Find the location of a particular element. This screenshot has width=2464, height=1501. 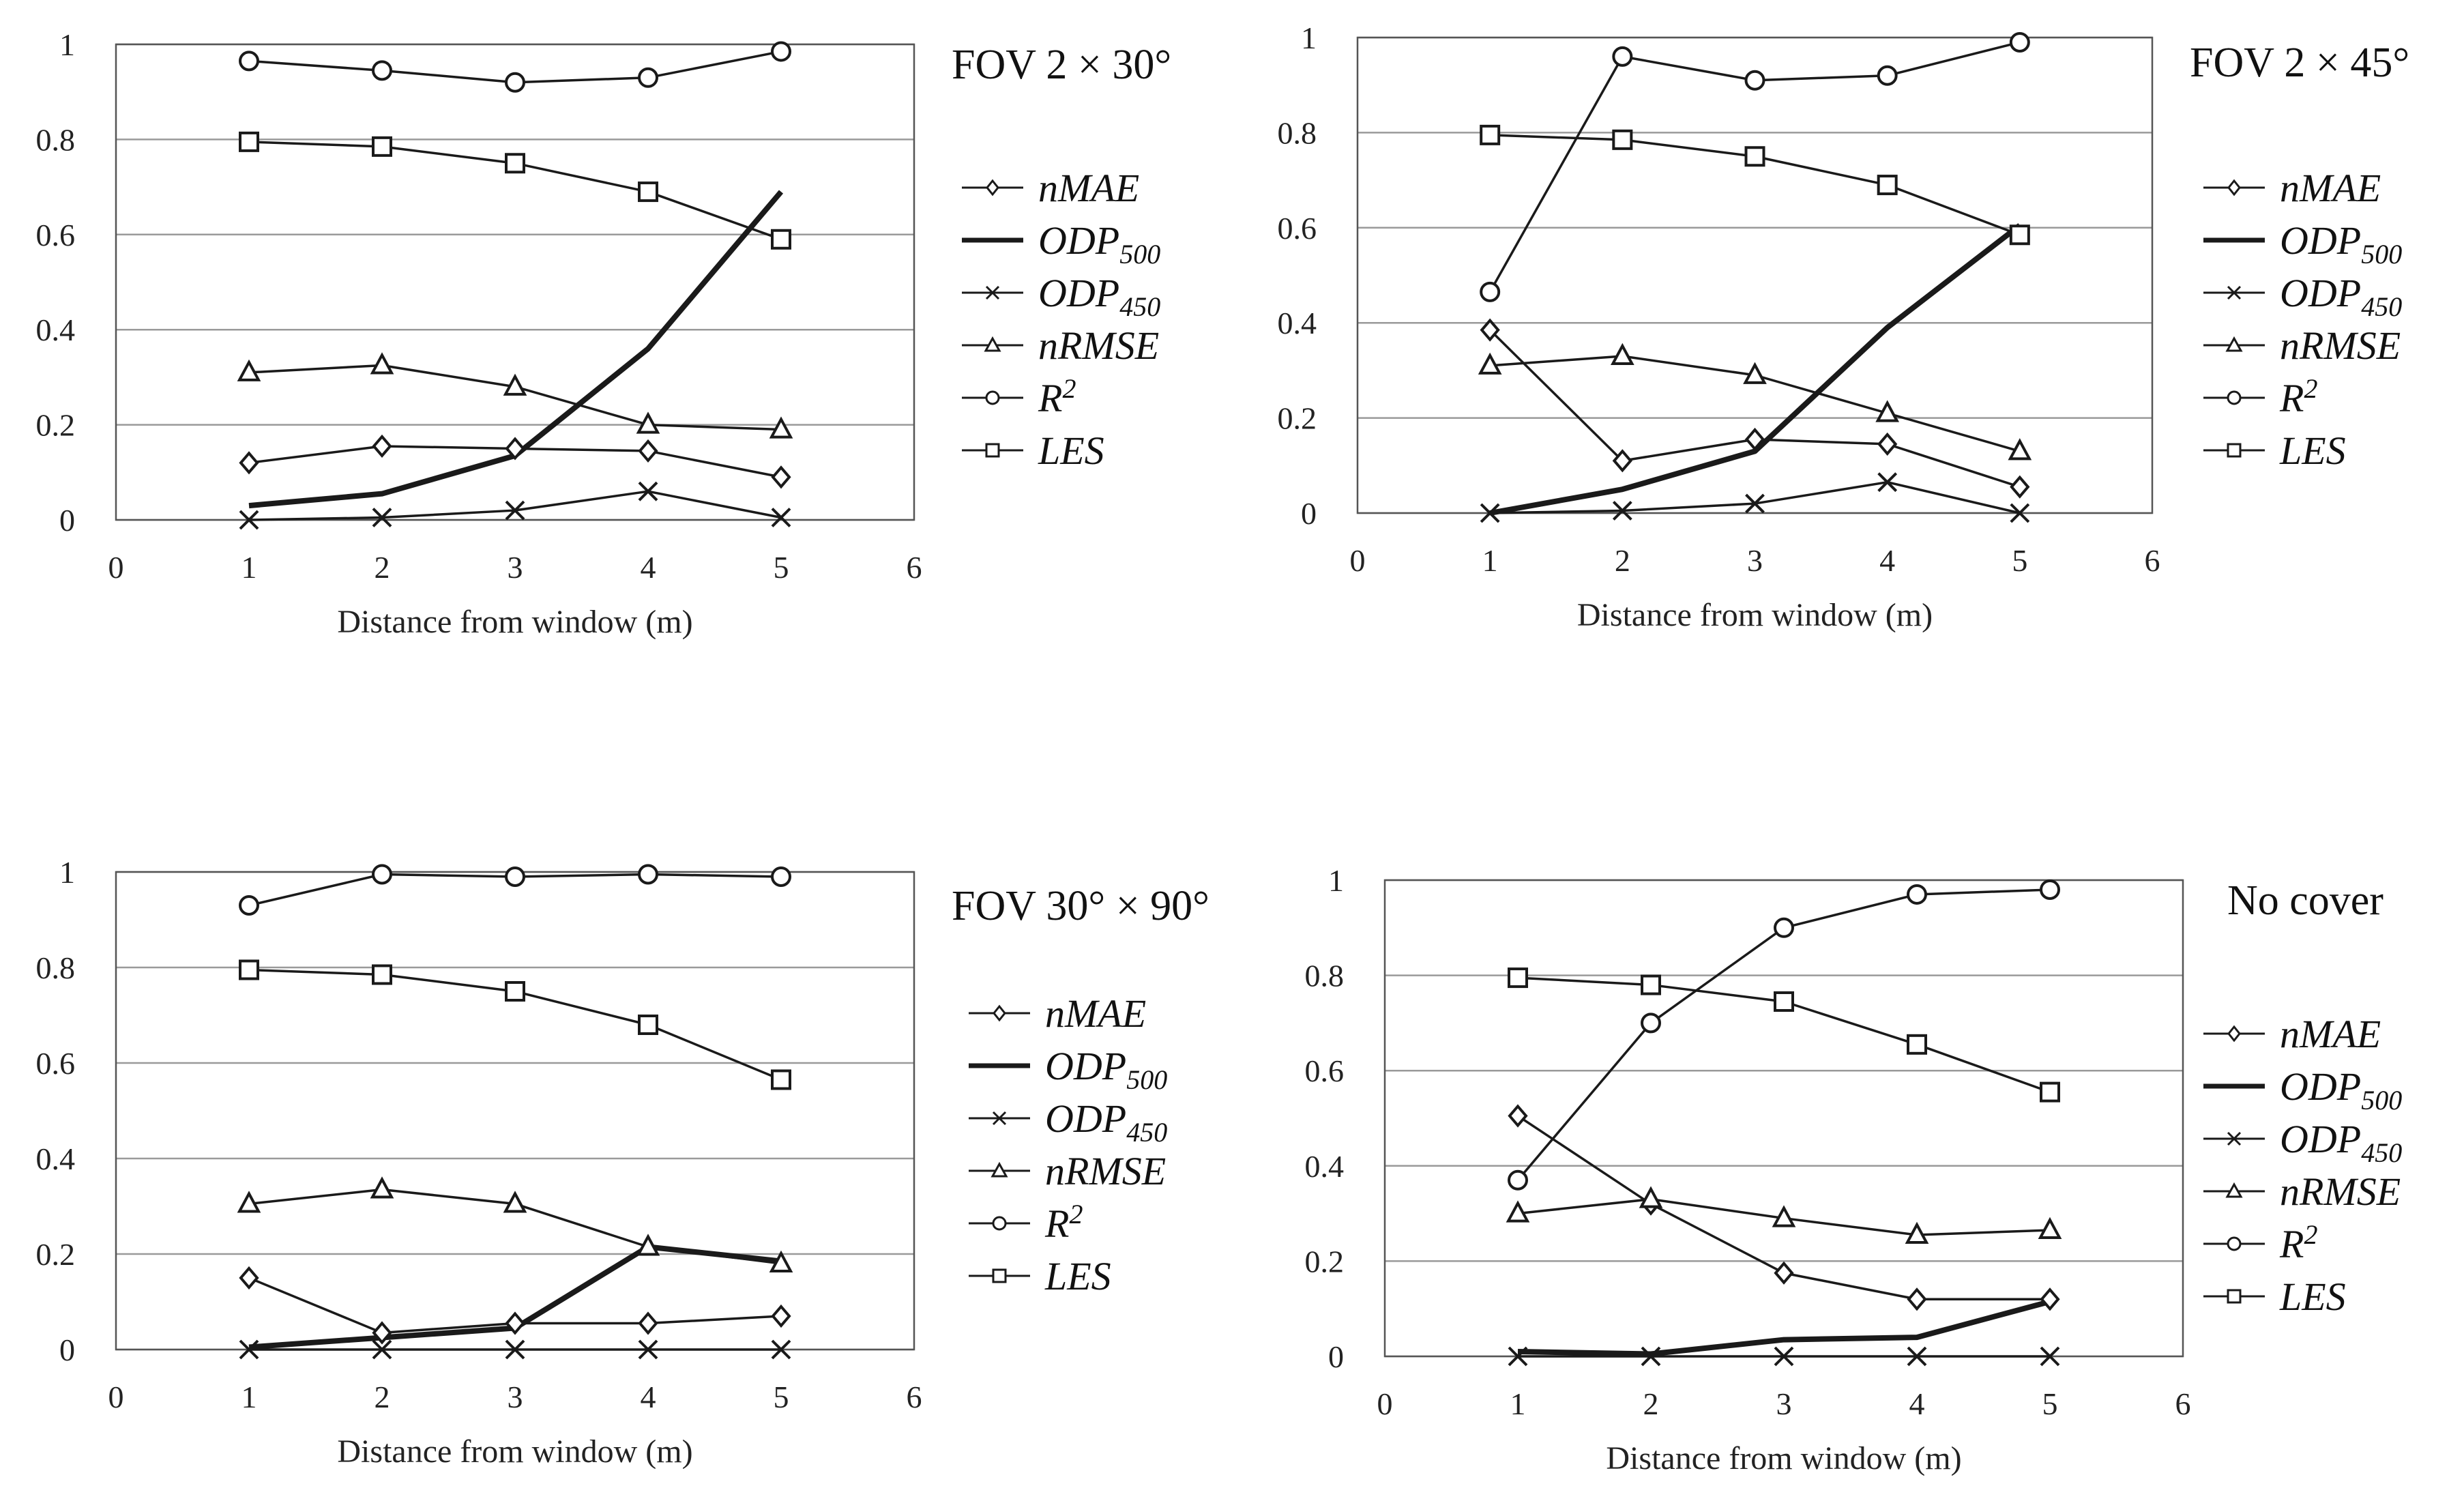

legend-item-r2: R2 is located at coordinates (1026, 1222).